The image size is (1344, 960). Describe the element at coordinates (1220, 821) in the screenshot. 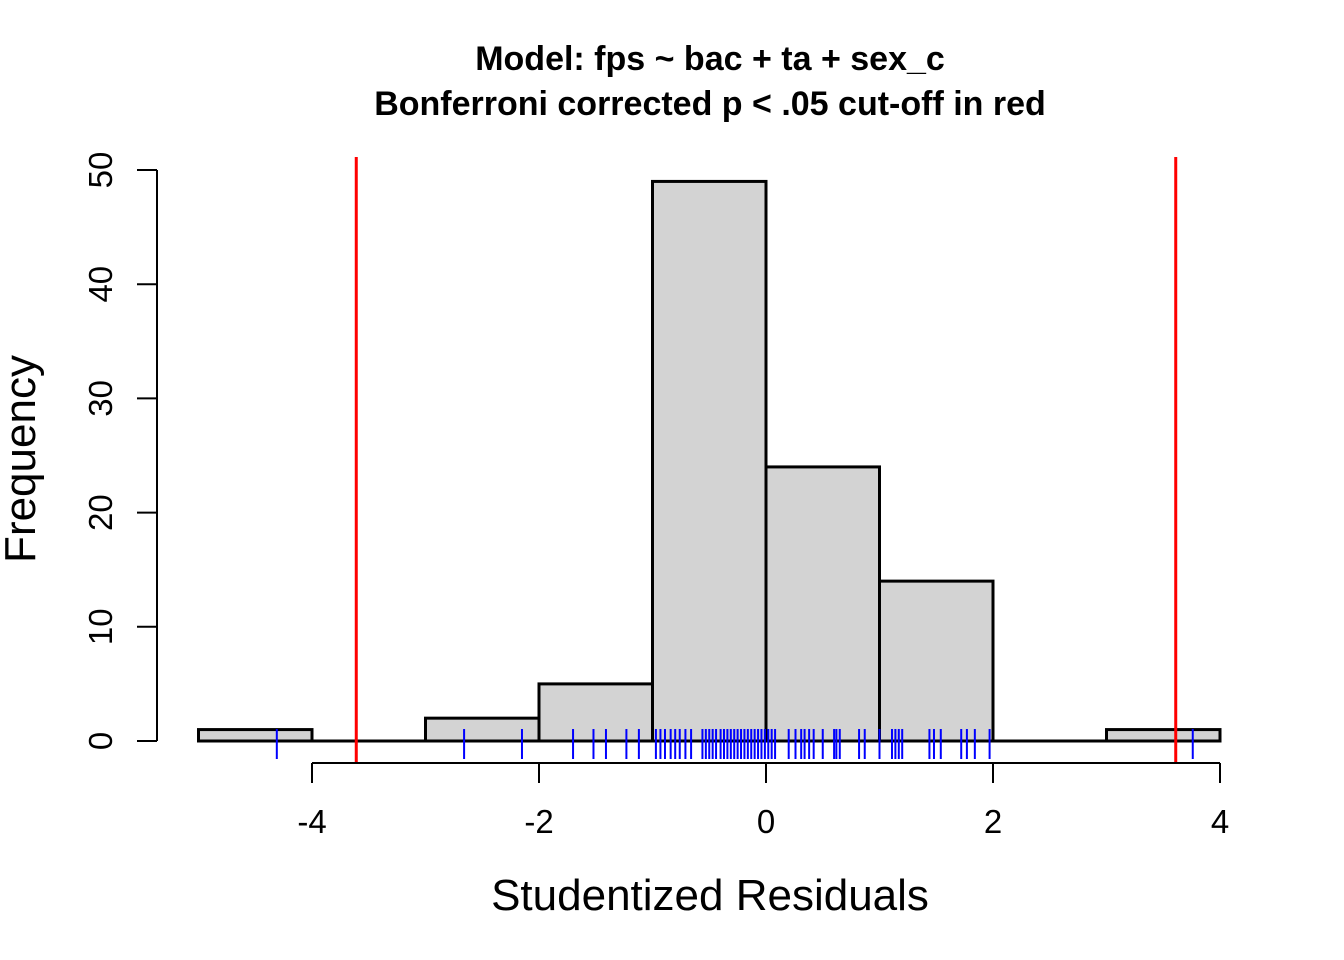

I see `x-tick-label: 4` at that location.